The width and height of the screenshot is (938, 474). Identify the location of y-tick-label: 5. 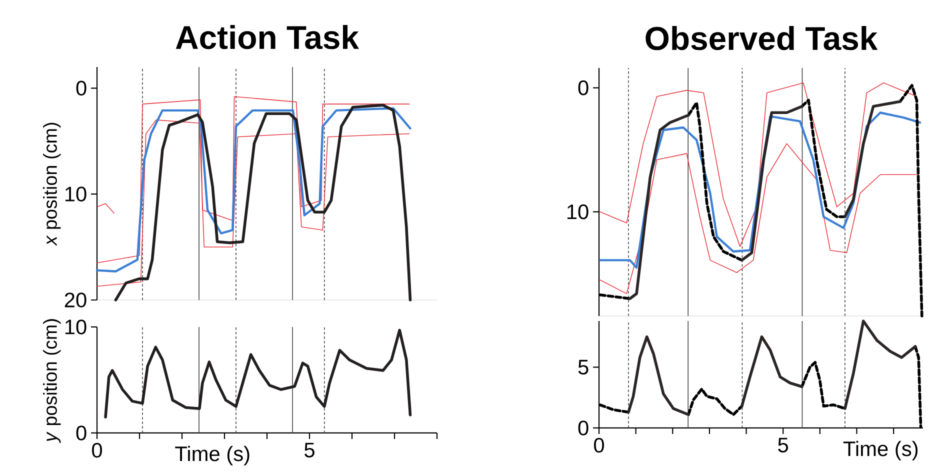
(583, 367).